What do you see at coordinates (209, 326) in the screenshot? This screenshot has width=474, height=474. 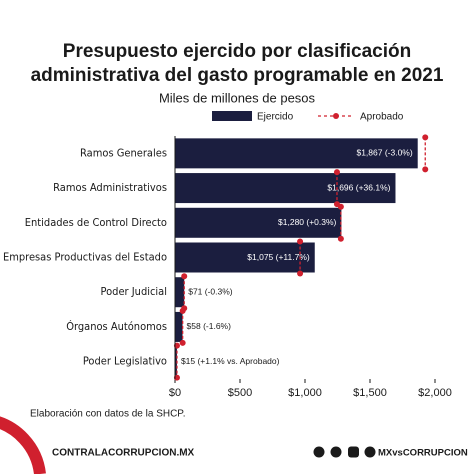 I see `value-label: $58 (-1.6%)` at bounding box center [209, 326].